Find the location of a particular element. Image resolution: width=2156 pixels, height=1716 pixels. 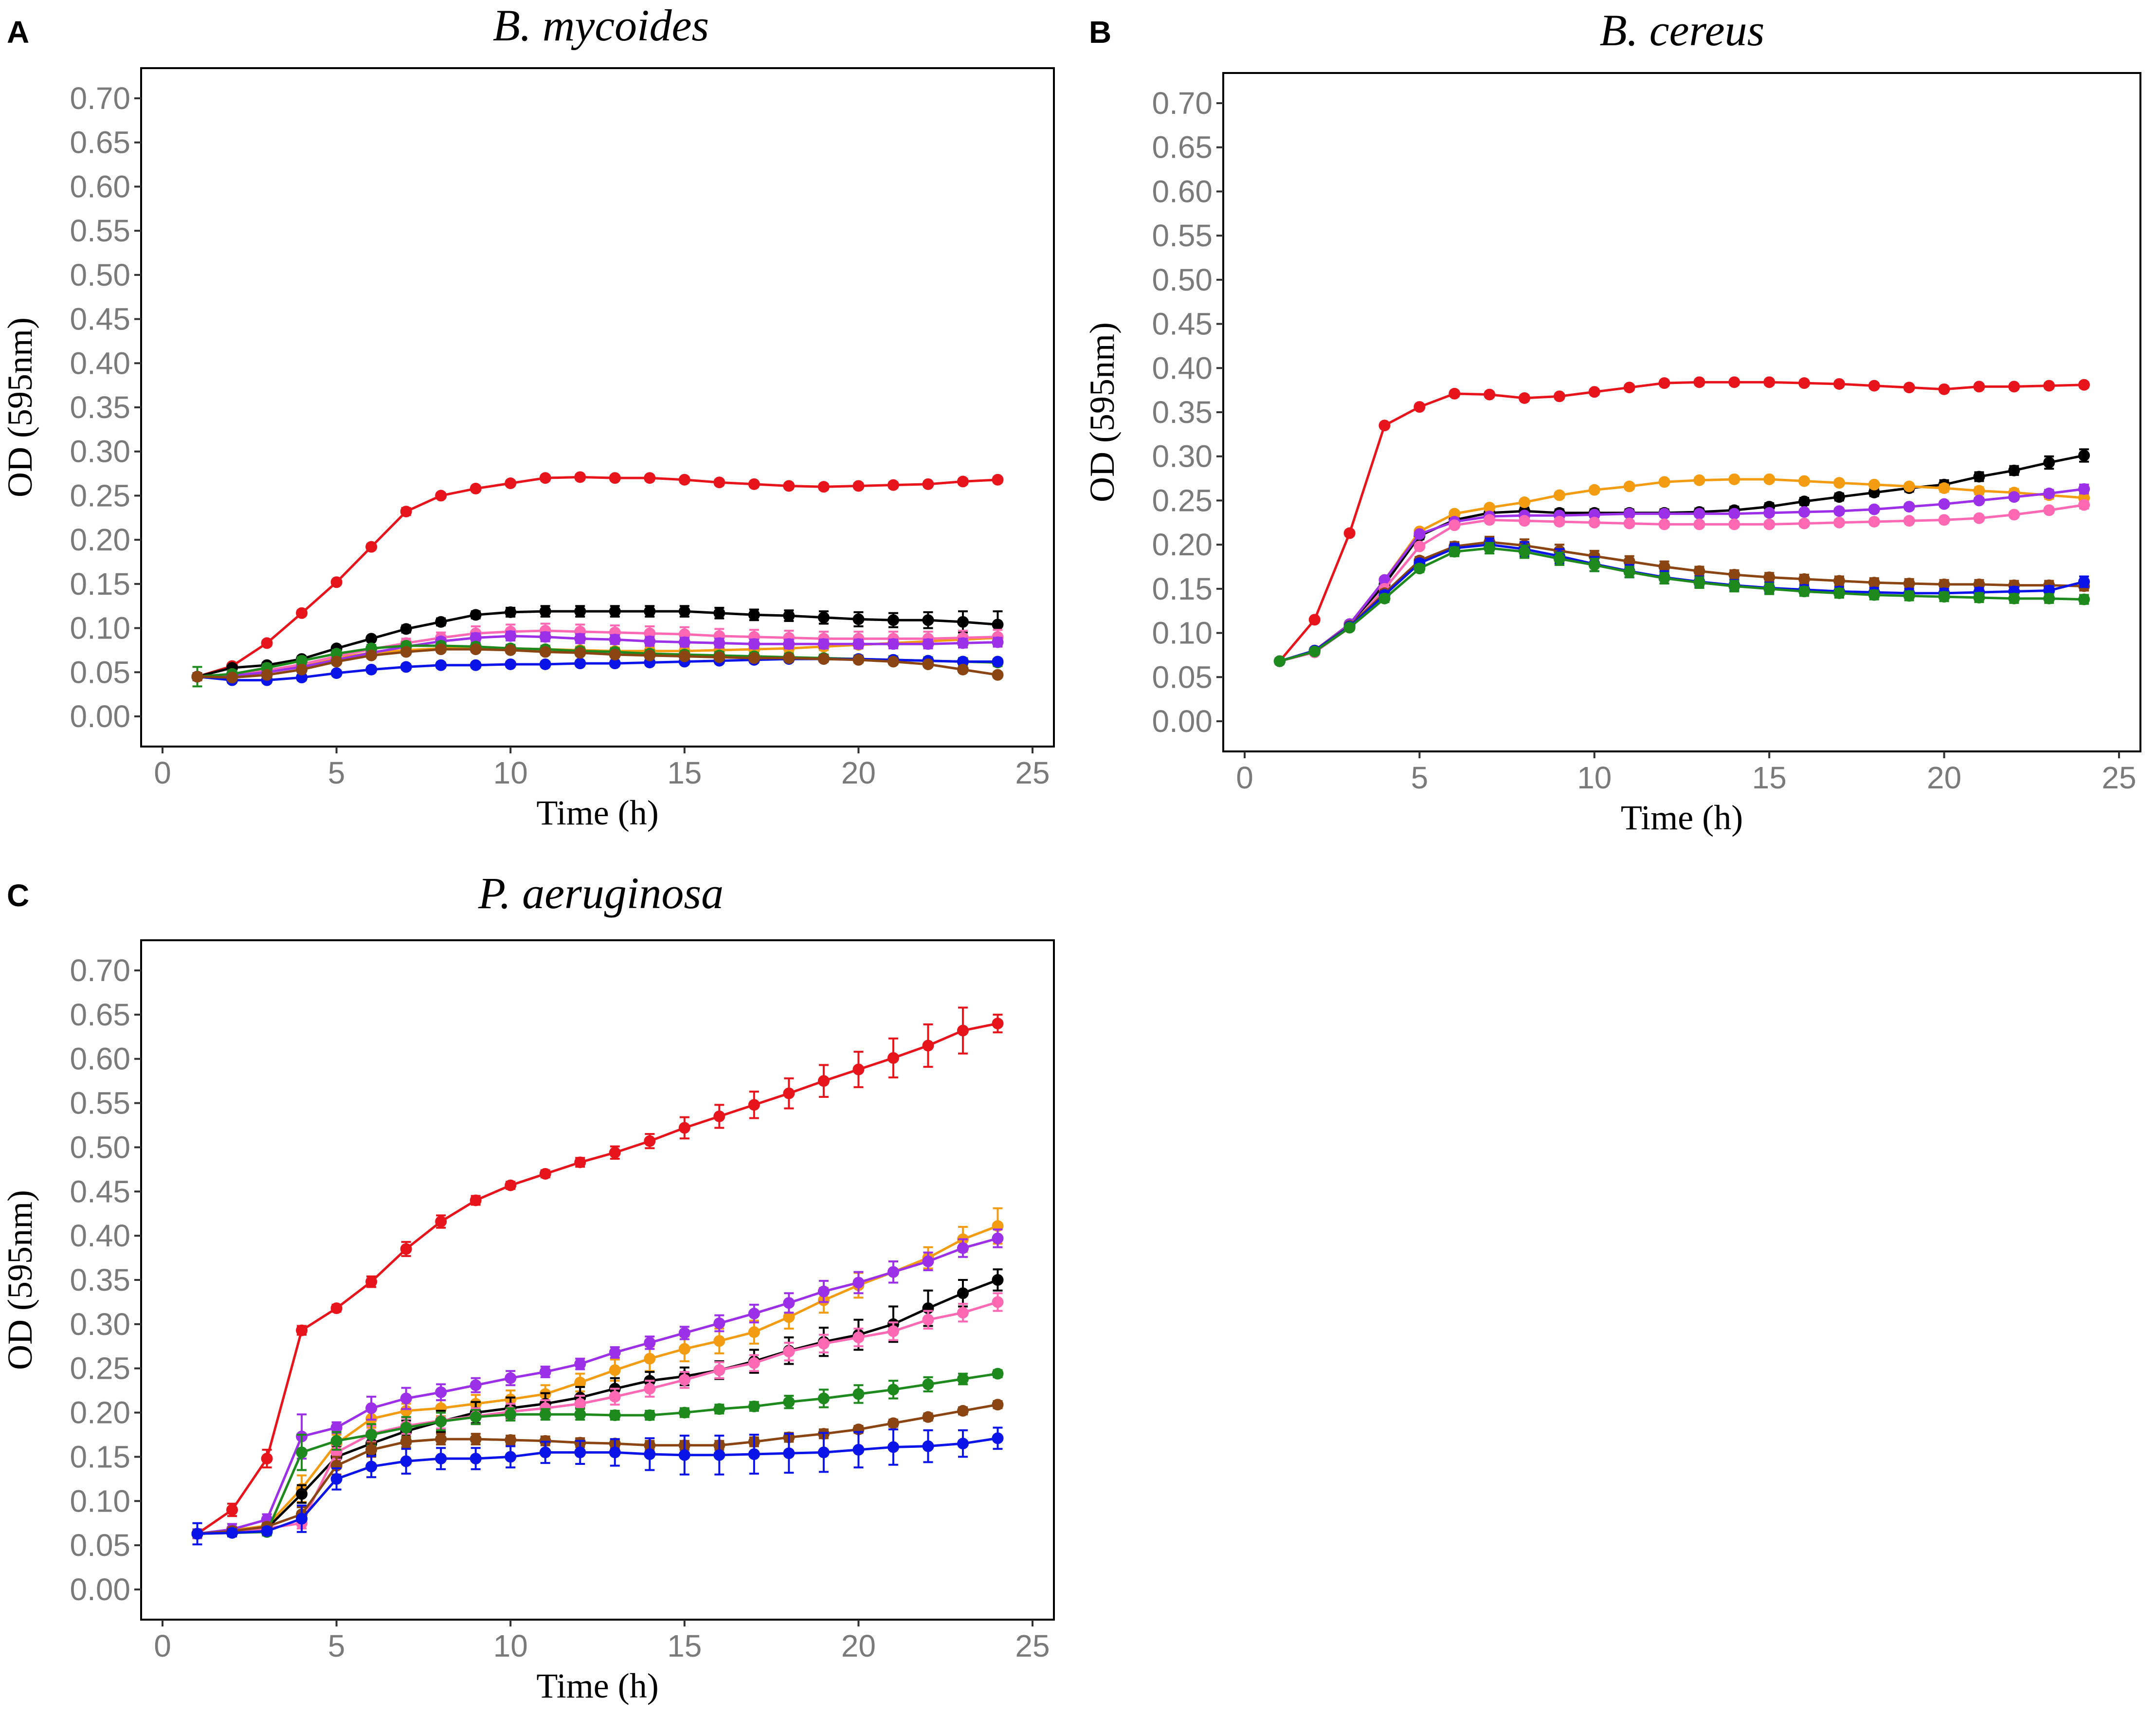

panel-letter: B is located at coordinates (1100, 32).